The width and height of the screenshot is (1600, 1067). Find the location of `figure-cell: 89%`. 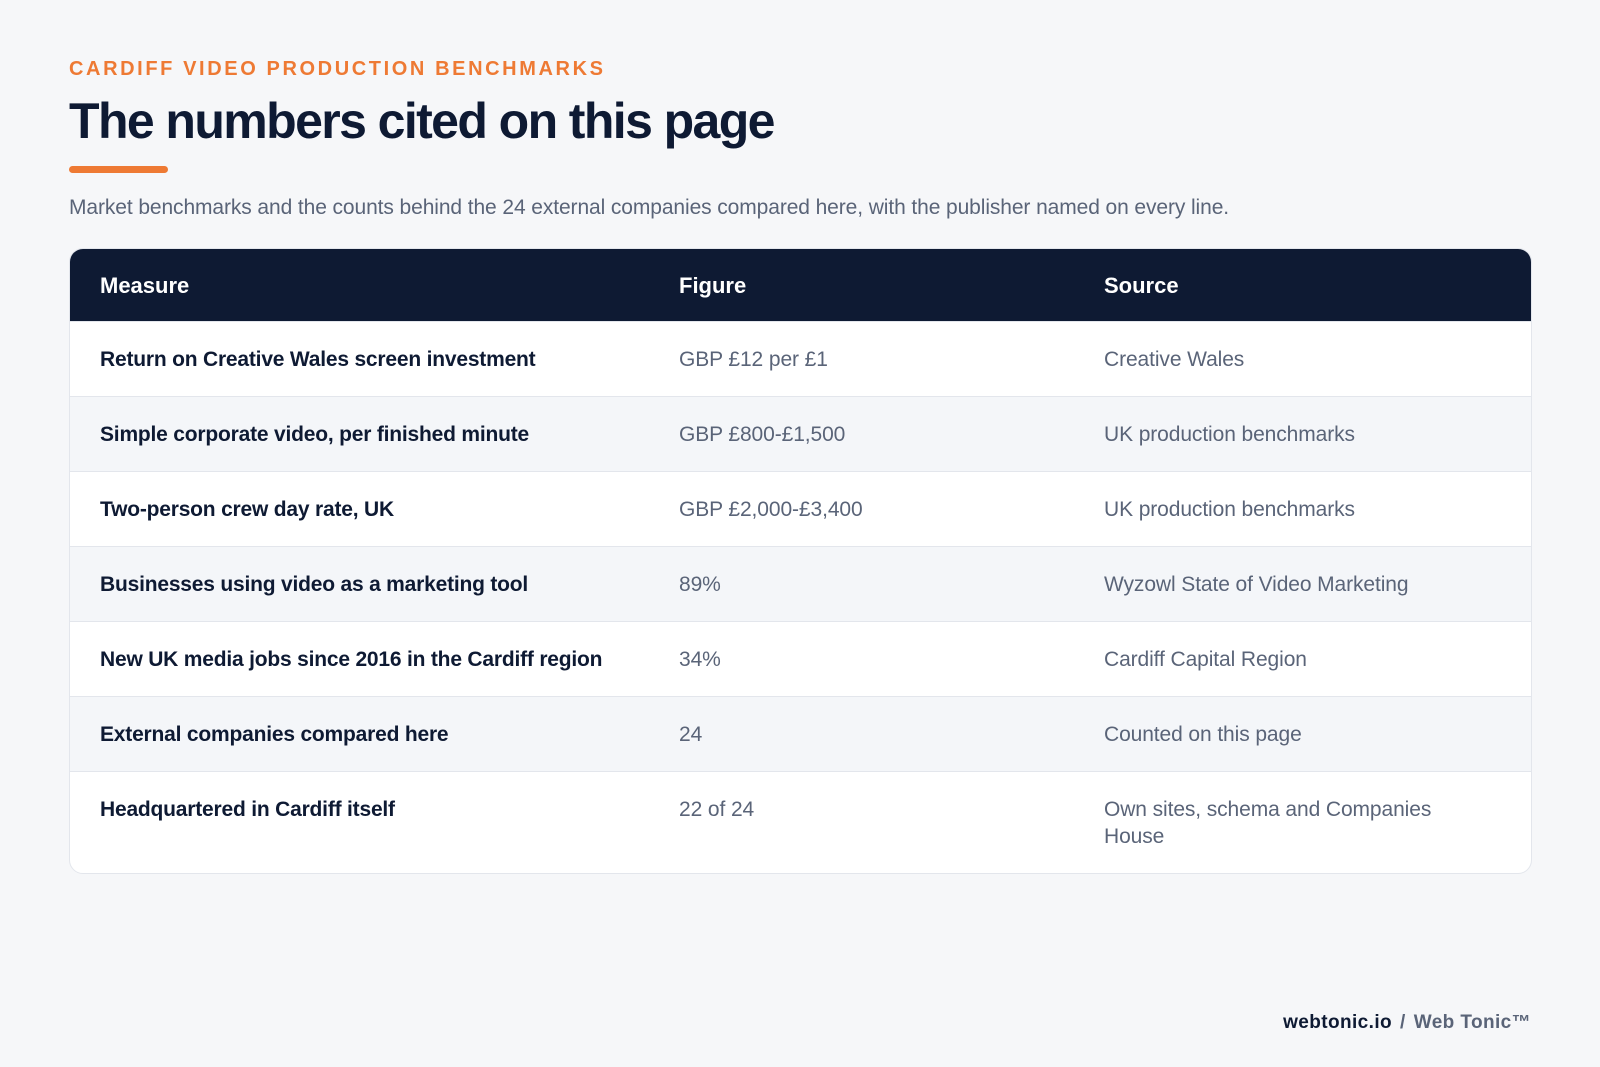

figure-cell: 89% is located at coordinates (700, 584).